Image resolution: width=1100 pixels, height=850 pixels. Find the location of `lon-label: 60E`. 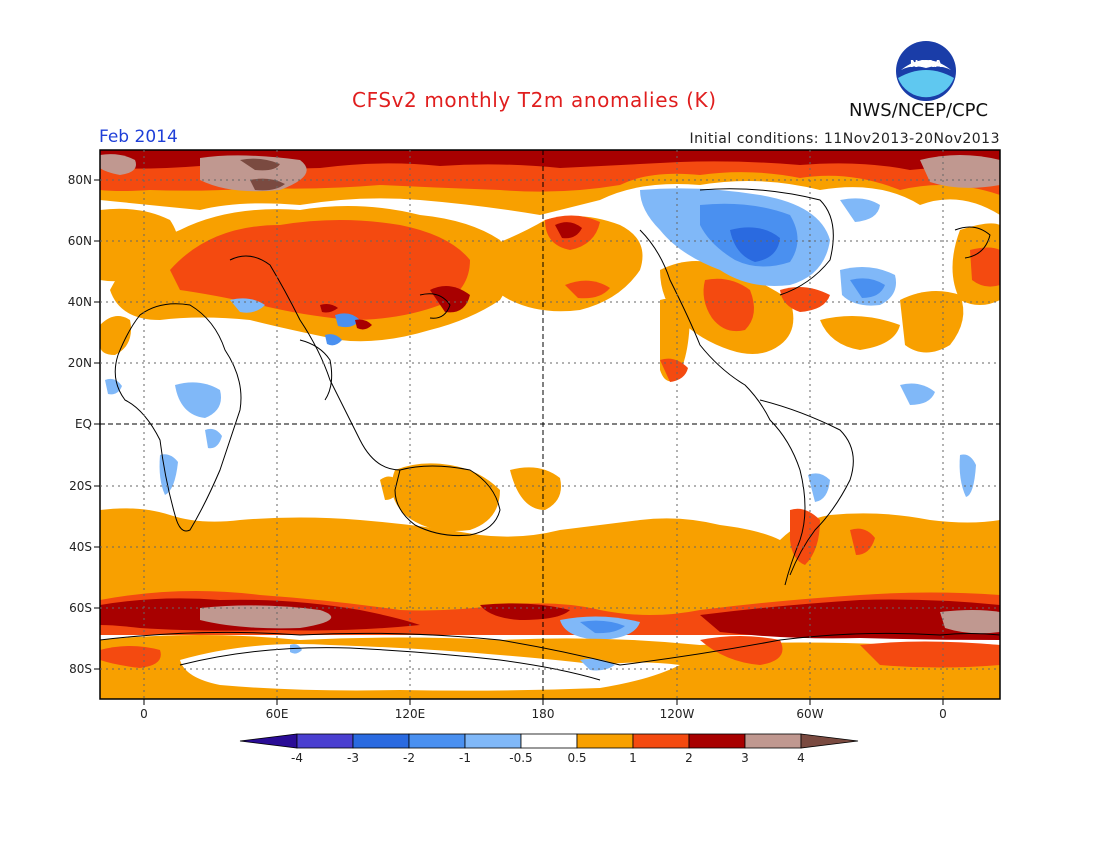

lon-label: 60E is located at coordinates (277, 714).